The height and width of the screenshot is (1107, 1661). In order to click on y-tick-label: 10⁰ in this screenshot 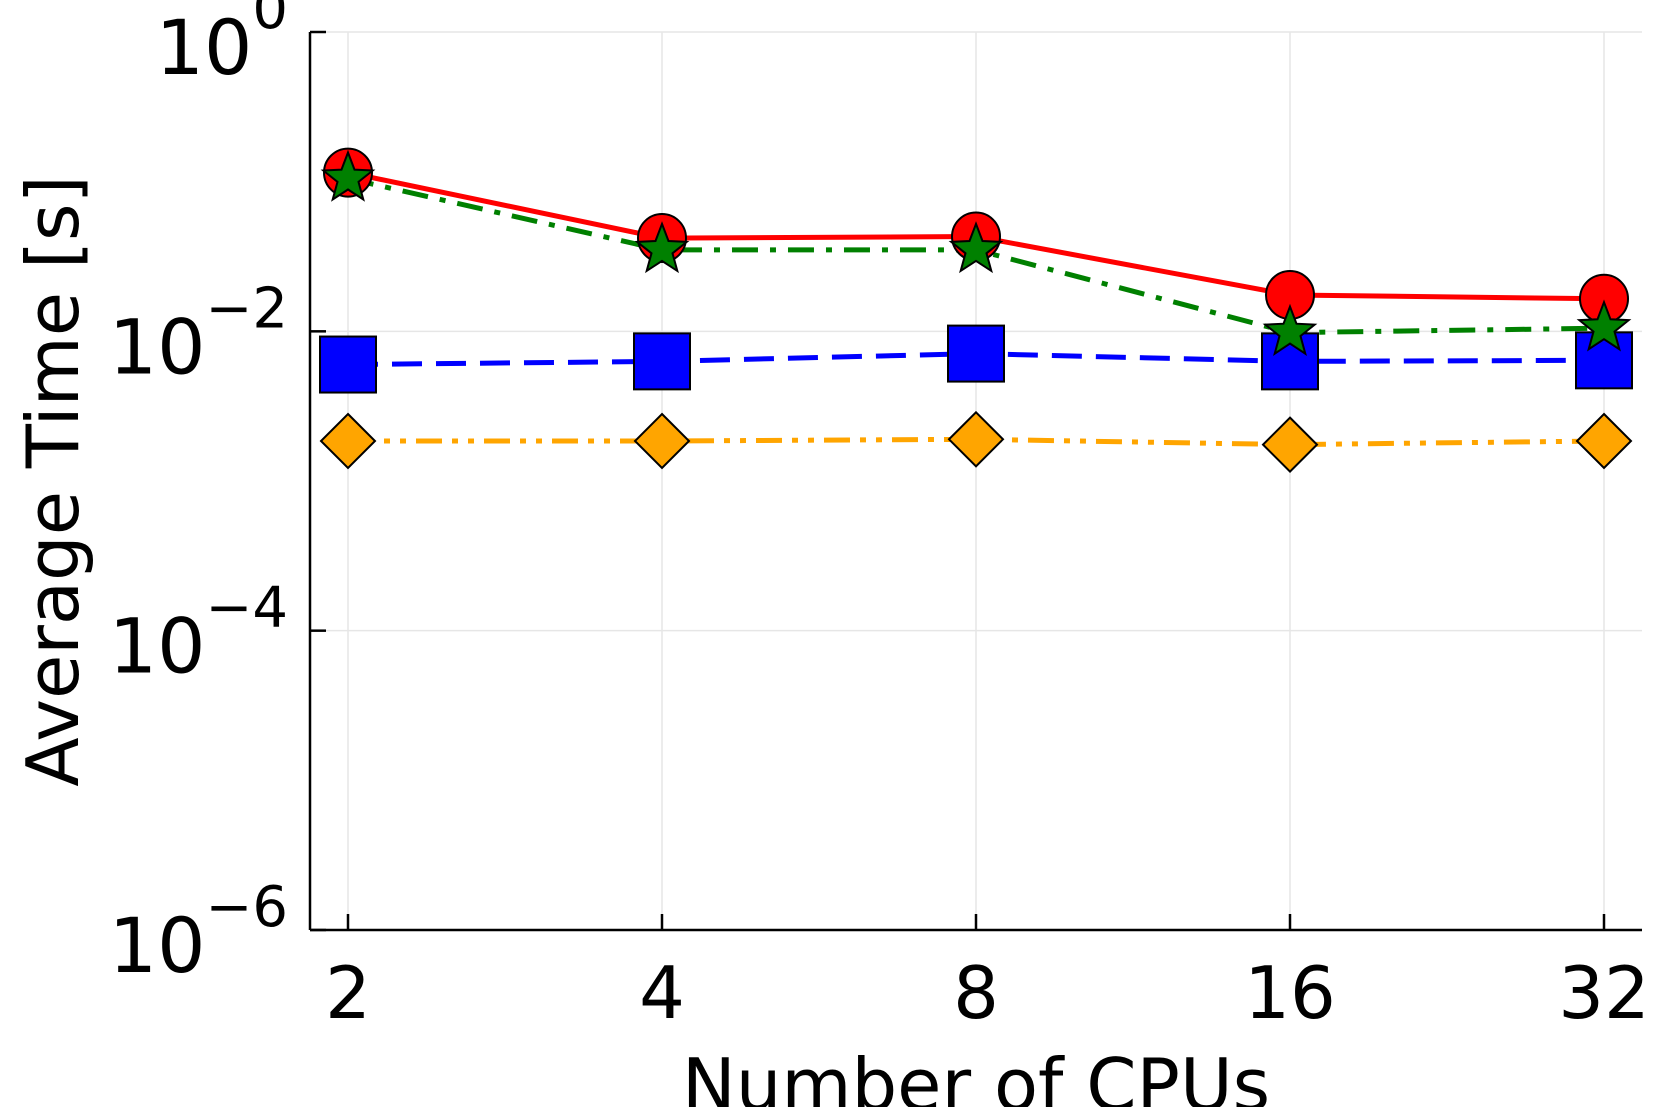, I will do `click(222, 46)`.